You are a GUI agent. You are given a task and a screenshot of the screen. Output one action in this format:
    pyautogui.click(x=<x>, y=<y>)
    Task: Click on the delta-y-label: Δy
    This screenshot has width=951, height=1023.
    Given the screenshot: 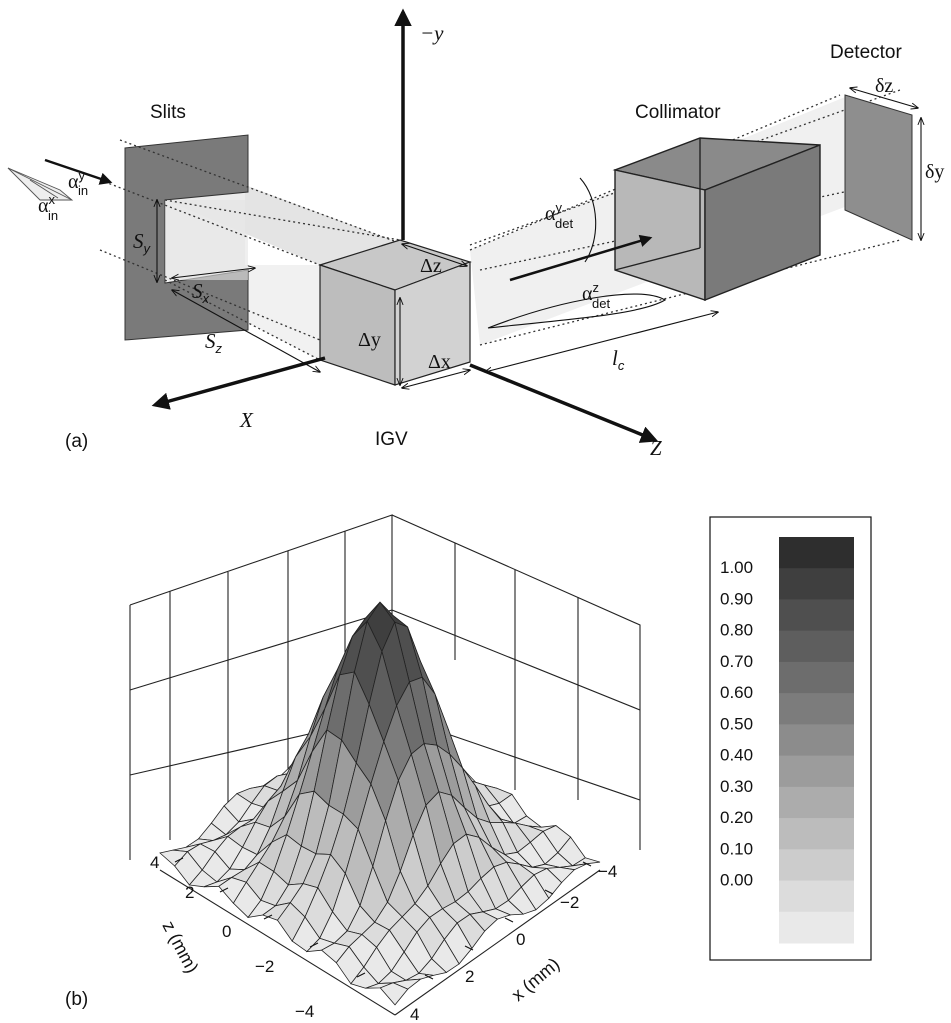 What is the action you would take?
    pyautogui.click(x=369, y=340)
    